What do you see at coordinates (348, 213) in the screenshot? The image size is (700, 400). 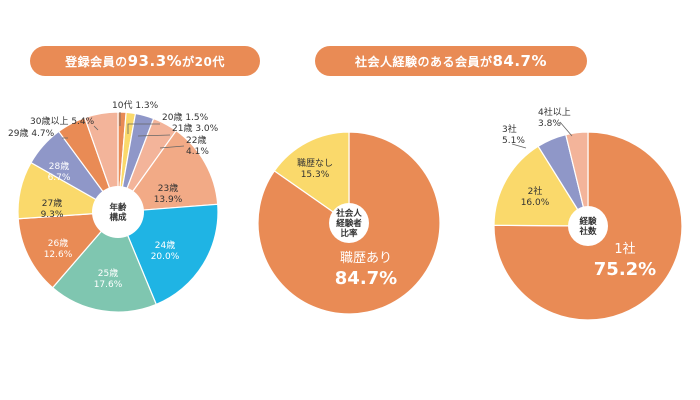 I see `pie-center-label: 社会人` at bounding box center [348, 213].